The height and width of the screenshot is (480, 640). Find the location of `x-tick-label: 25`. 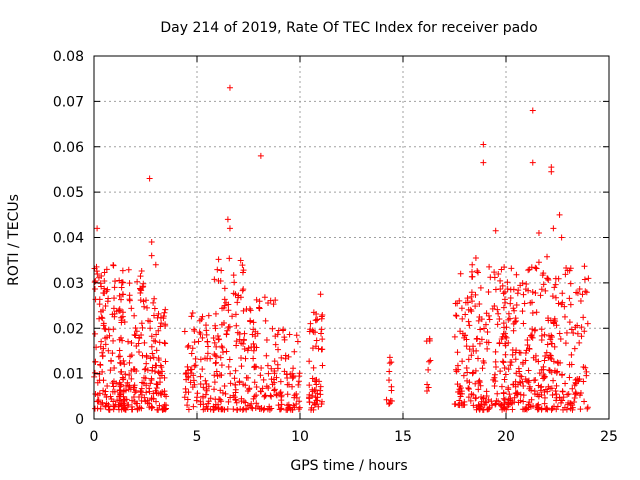

x-tick-label: 25 is located at coordinates (609, 437).